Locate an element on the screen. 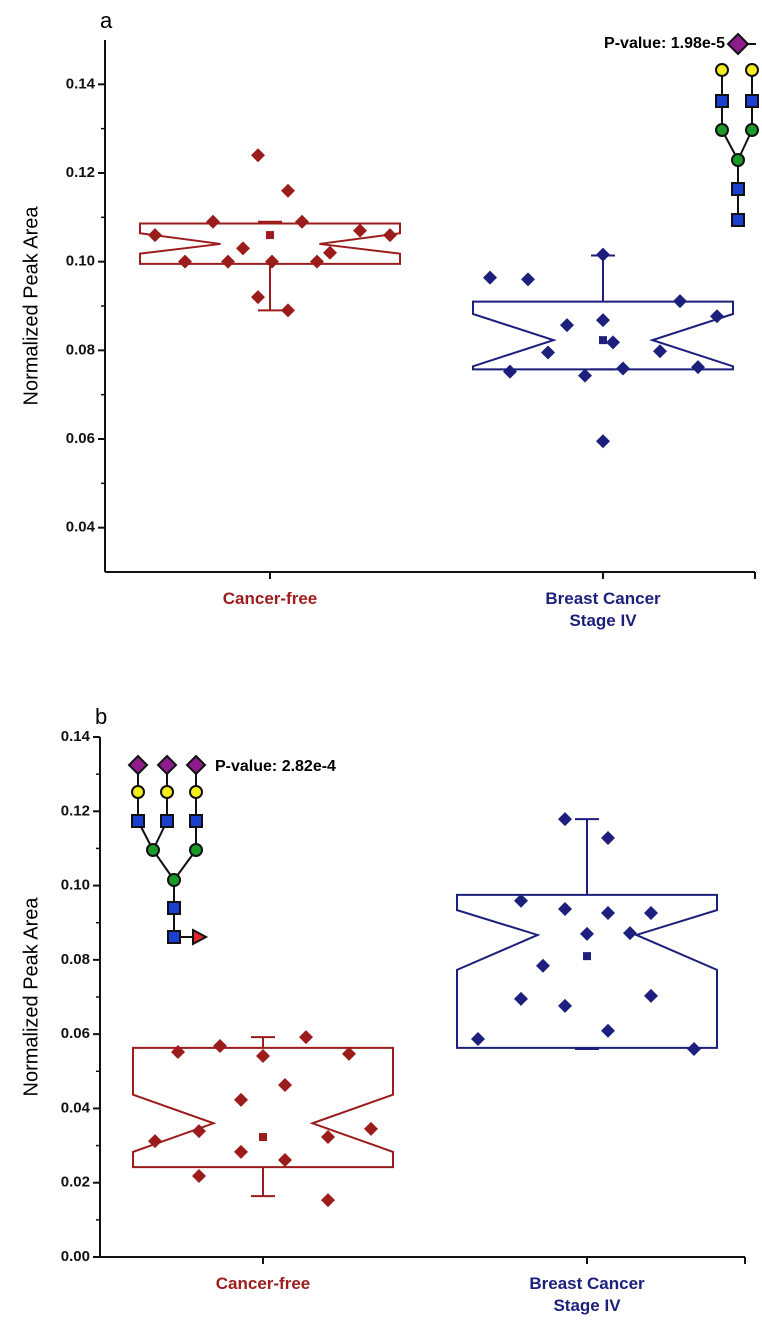 The height and width of the screenshot is (1338, 762). y-tick-label: 0.02 is located at coordinates (75, 1182).